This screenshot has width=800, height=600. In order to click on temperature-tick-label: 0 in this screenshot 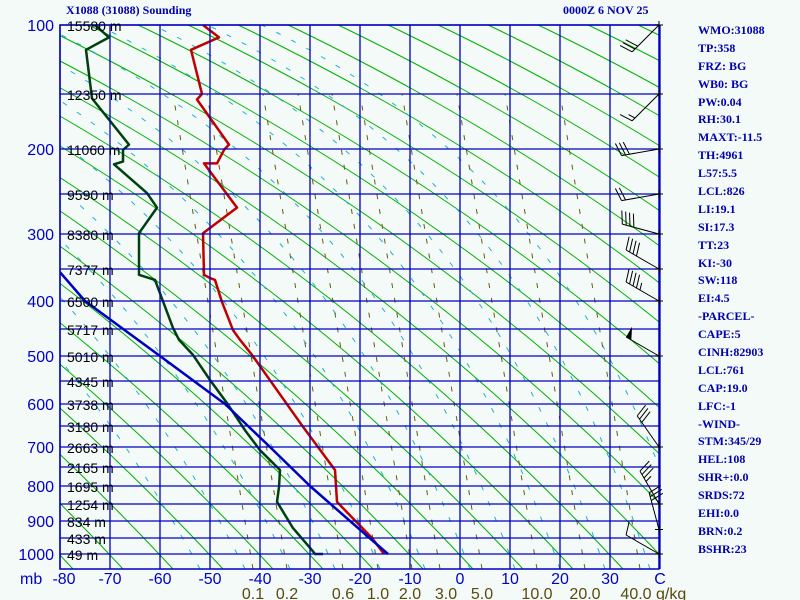, I will do `click(460, 579)`.